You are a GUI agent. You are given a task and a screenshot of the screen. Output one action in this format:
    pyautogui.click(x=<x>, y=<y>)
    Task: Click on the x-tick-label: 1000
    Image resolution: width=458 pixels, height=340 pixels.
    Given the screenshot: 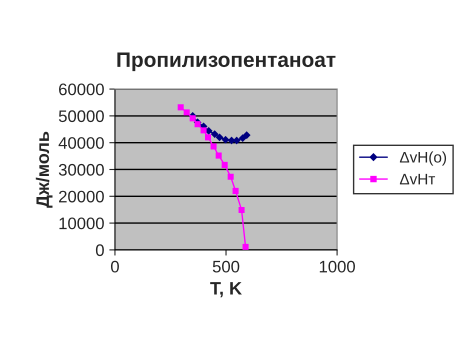 What is the action you would take?
    pyautogui.click(x=337, y=266)
    